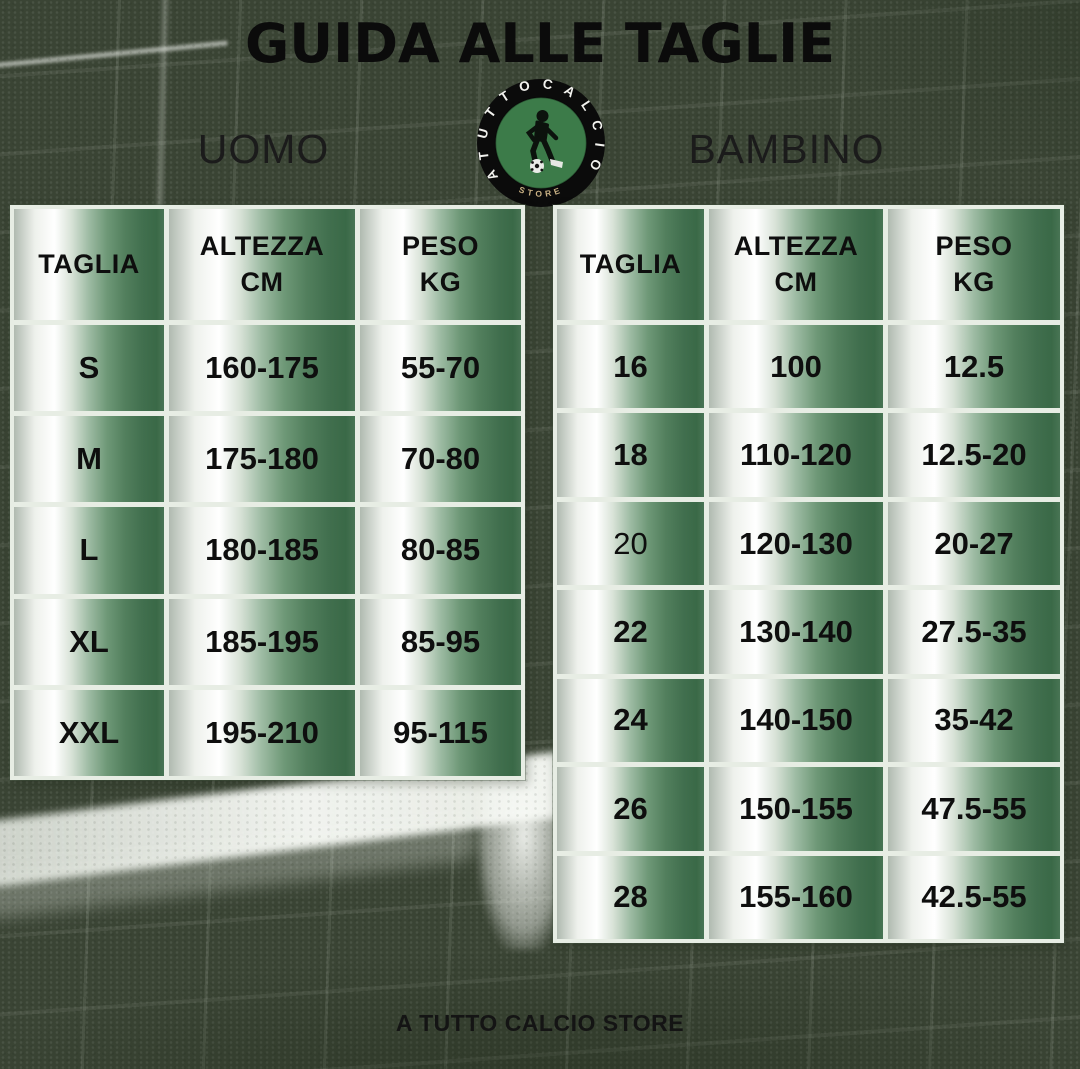  I want to click on size-cell: 42.5-55, so click(974, 897).